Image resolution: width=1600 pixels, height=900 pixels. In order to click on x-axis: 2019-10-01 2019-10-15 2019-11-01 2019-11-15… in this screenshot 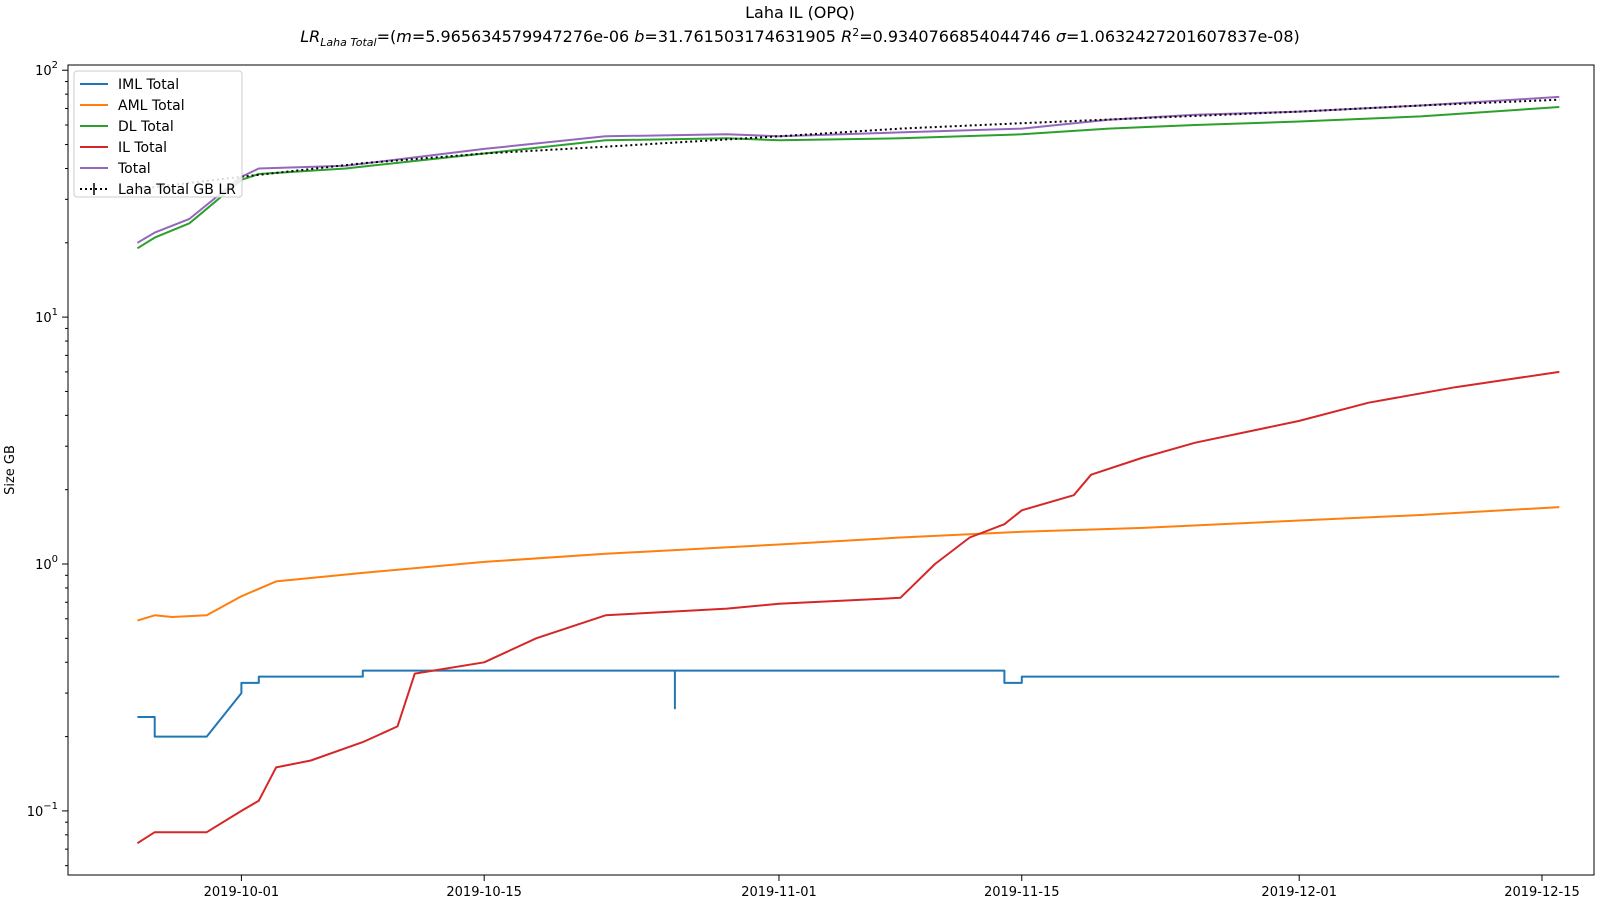, I will do `click(892, 887)`.